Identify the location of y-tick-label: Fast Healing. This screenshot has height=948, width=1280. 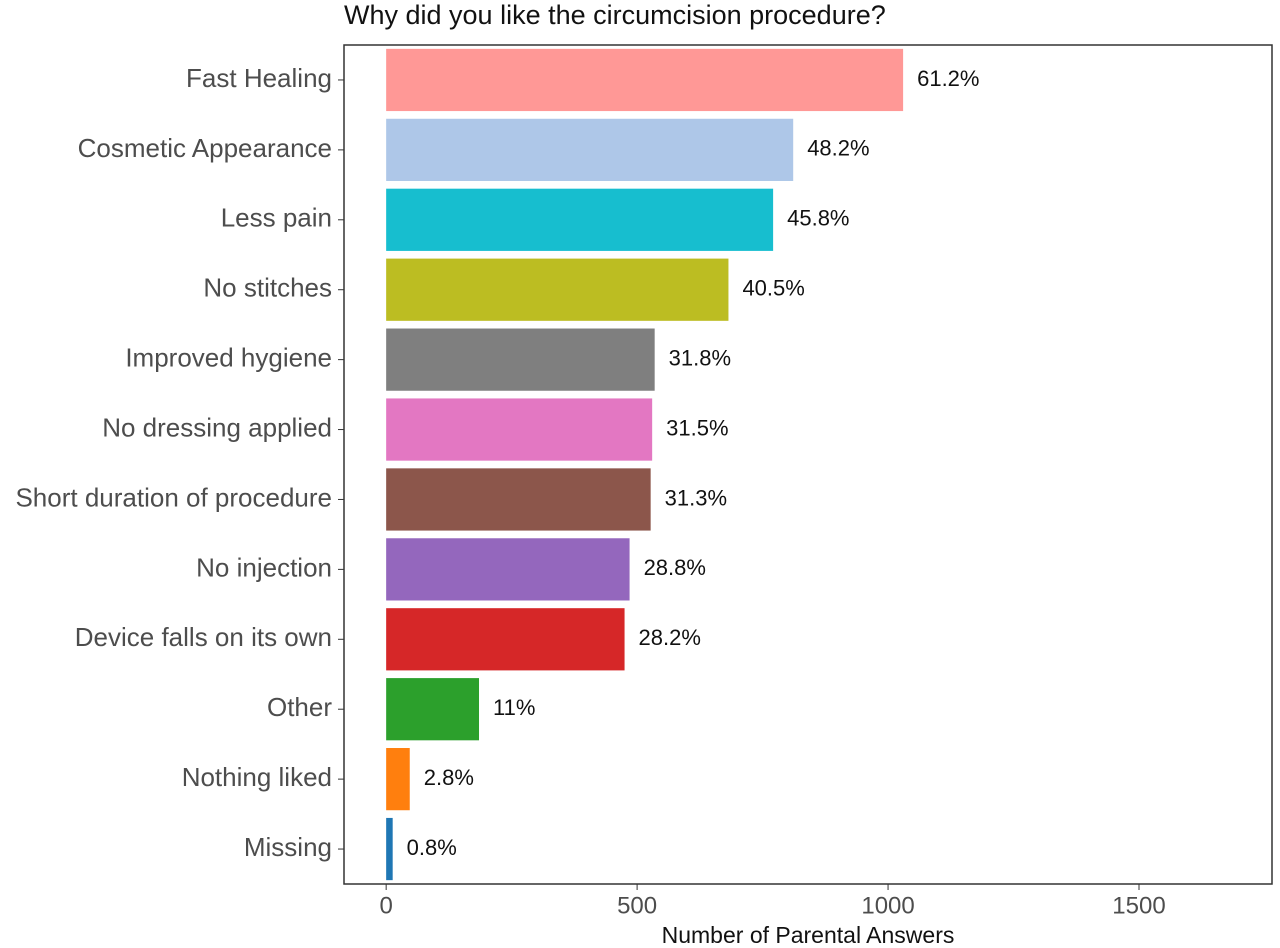
(259, 78).